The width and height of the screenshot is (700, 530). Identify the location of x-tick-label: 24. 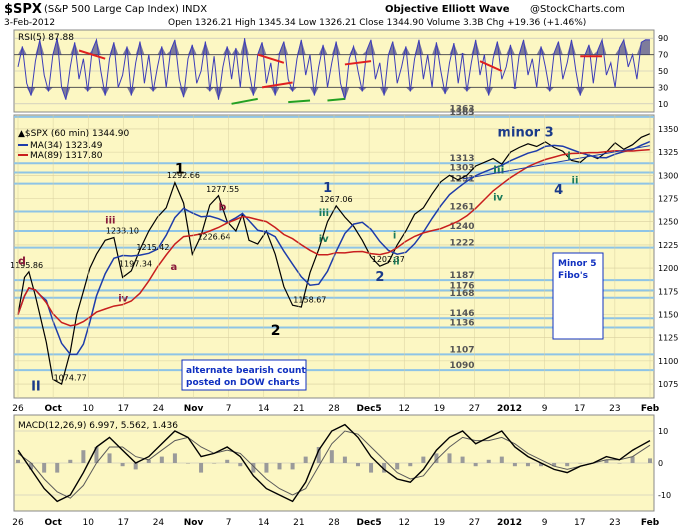
(159, 409).